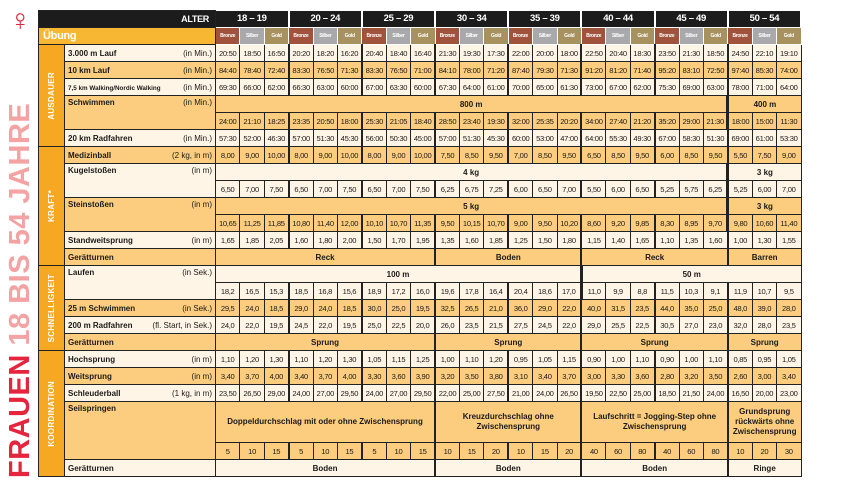 This screenshot has height=492, width=850. What do you see at coordinates (301, 36) in the screenshot?
I see `medal-bronze: Bronze` at bounding box center [301, 36].